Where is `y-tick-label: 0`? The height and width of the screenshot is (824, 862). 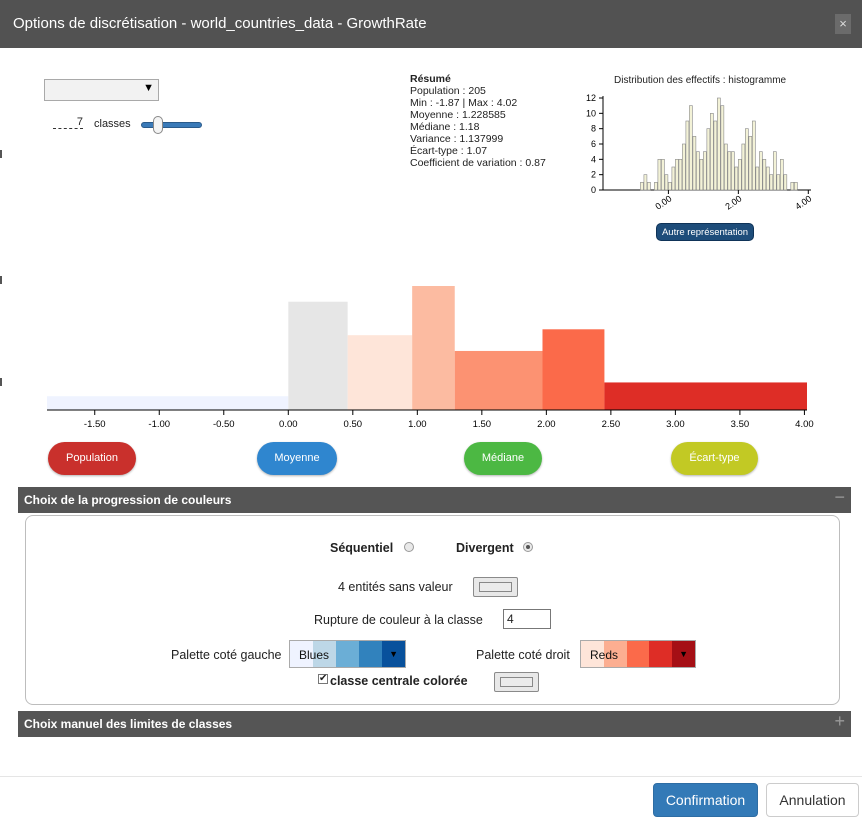
y-tick-label: 0 is located at coordinates (593, 190).